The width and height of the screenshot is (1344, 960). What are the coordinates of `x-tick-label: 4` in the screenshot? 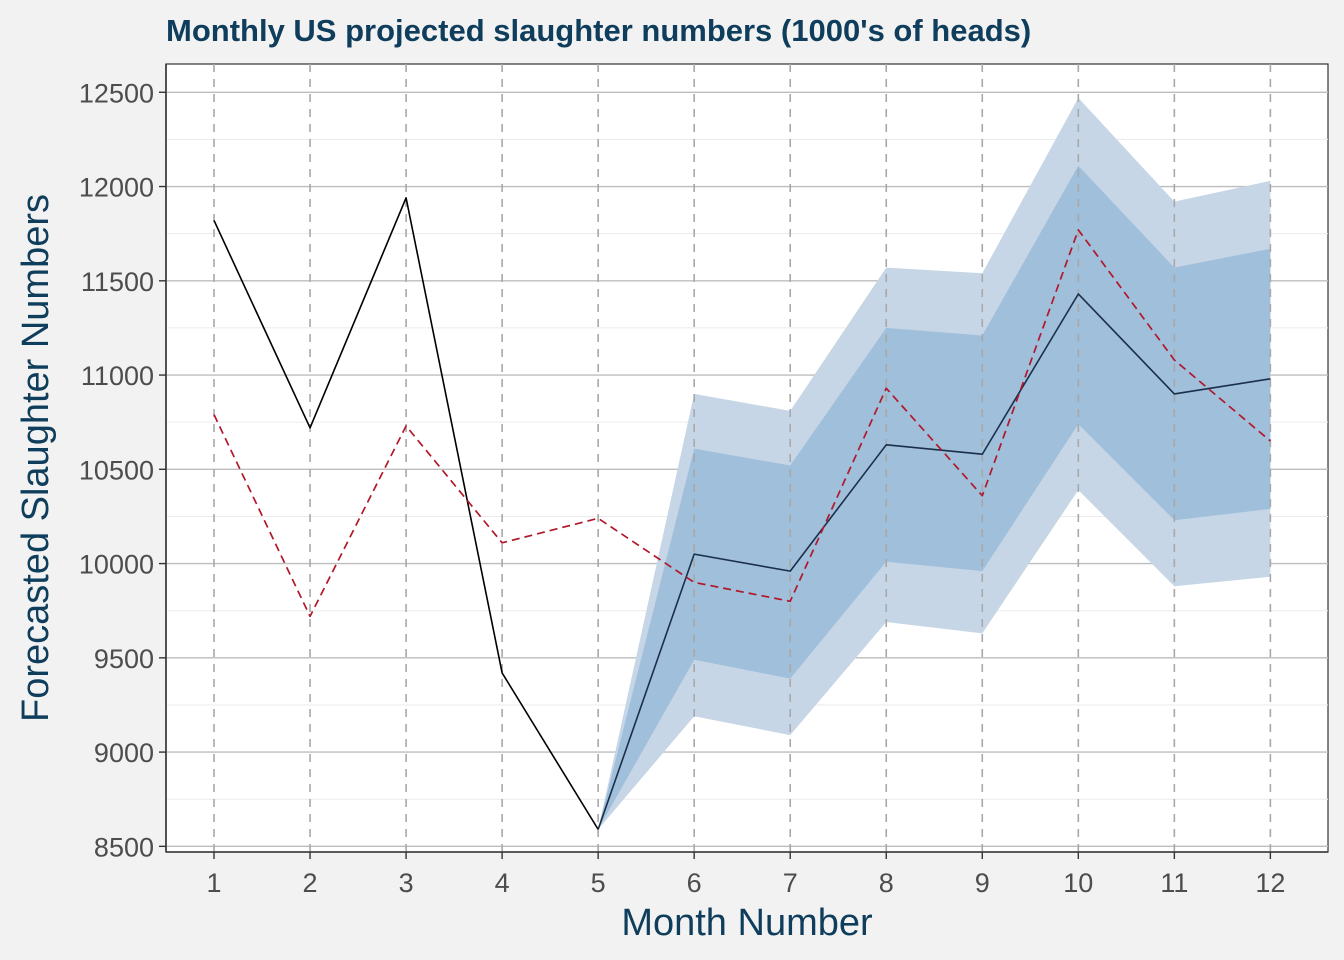 It's located at (502, 883).